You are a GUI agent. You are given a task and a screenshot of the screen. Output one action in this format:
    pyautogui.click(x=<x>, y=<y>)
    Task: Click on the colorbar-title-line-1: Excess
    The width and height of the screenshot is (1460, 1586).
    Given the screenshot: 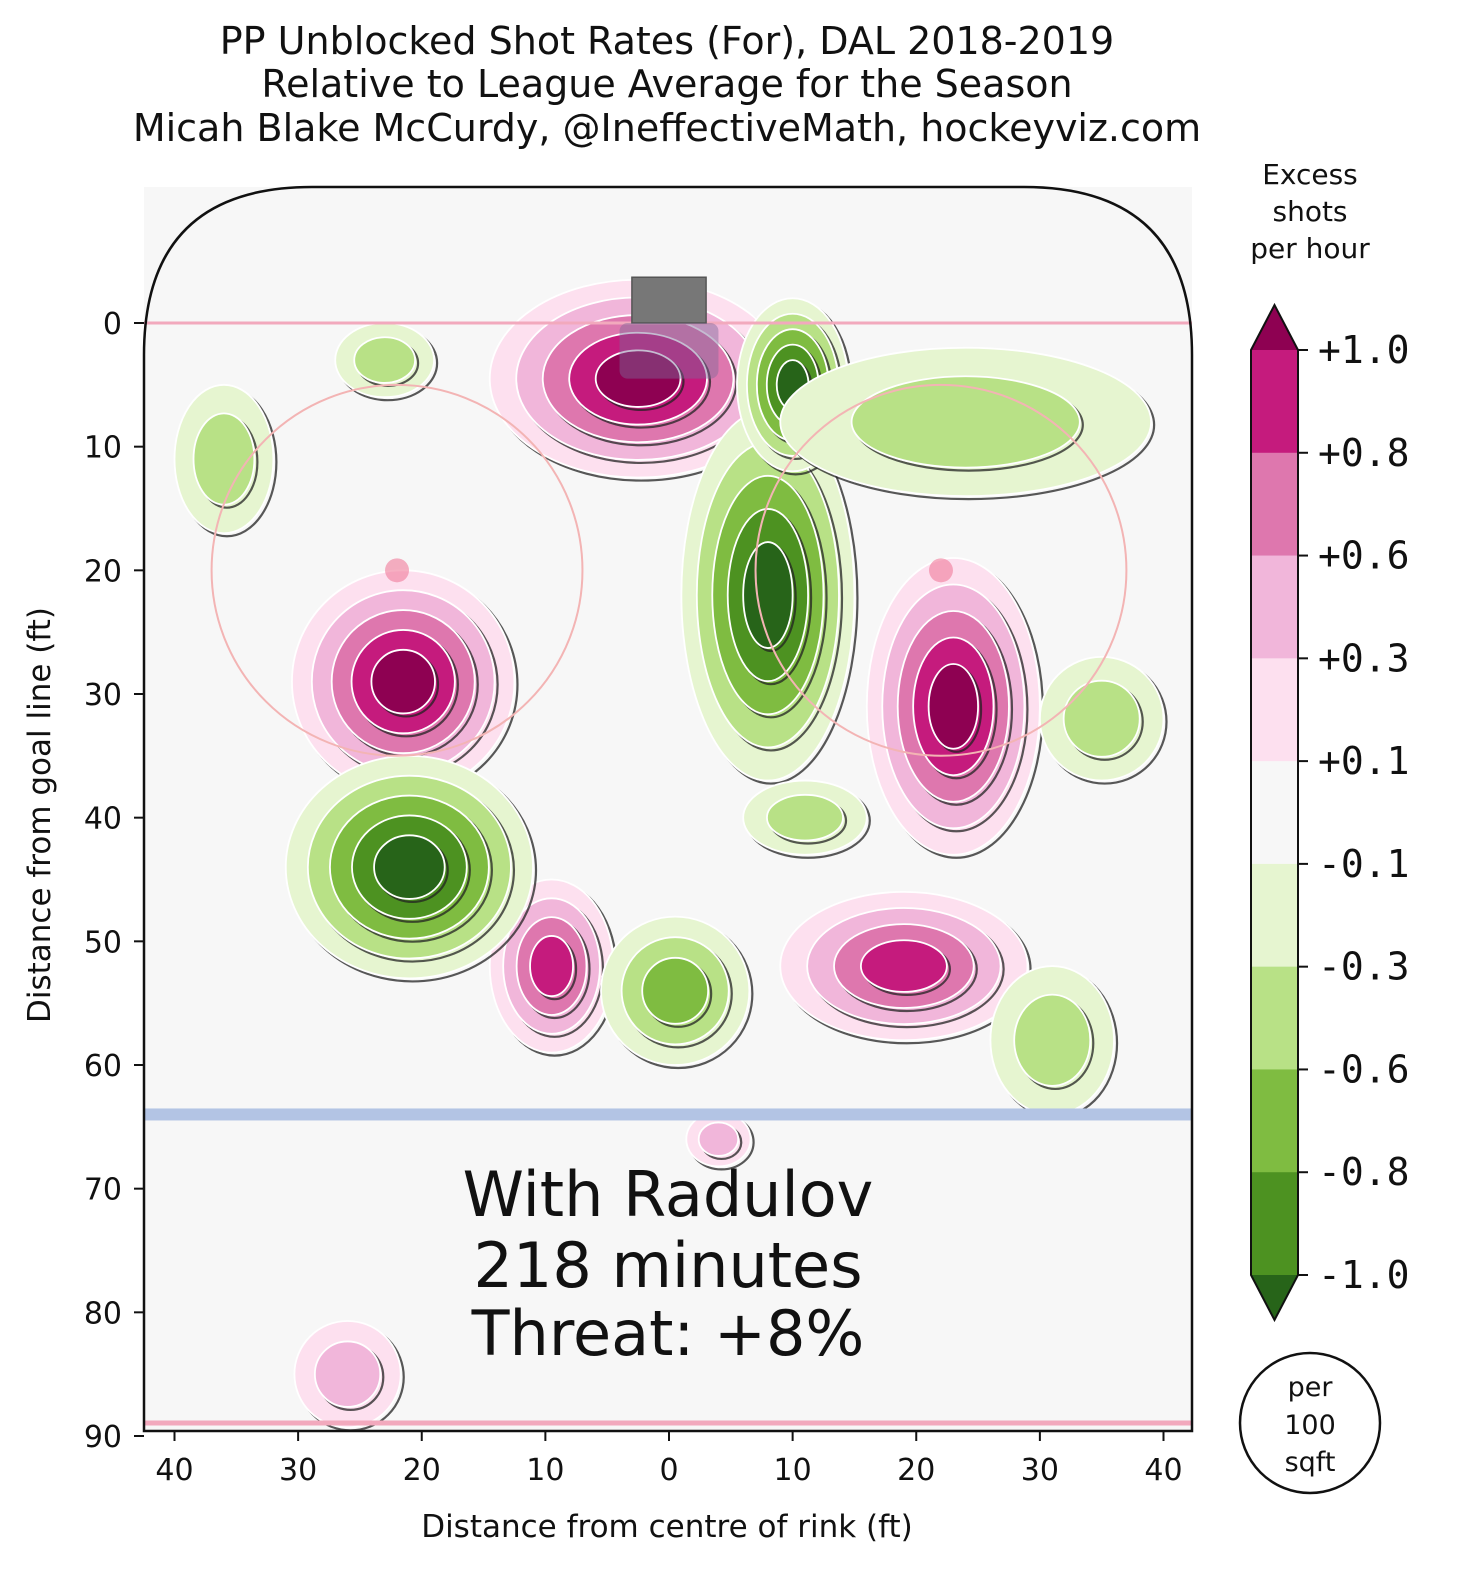 What is the action you would take?
    pyautogui.click(x=1310, y=174)
    